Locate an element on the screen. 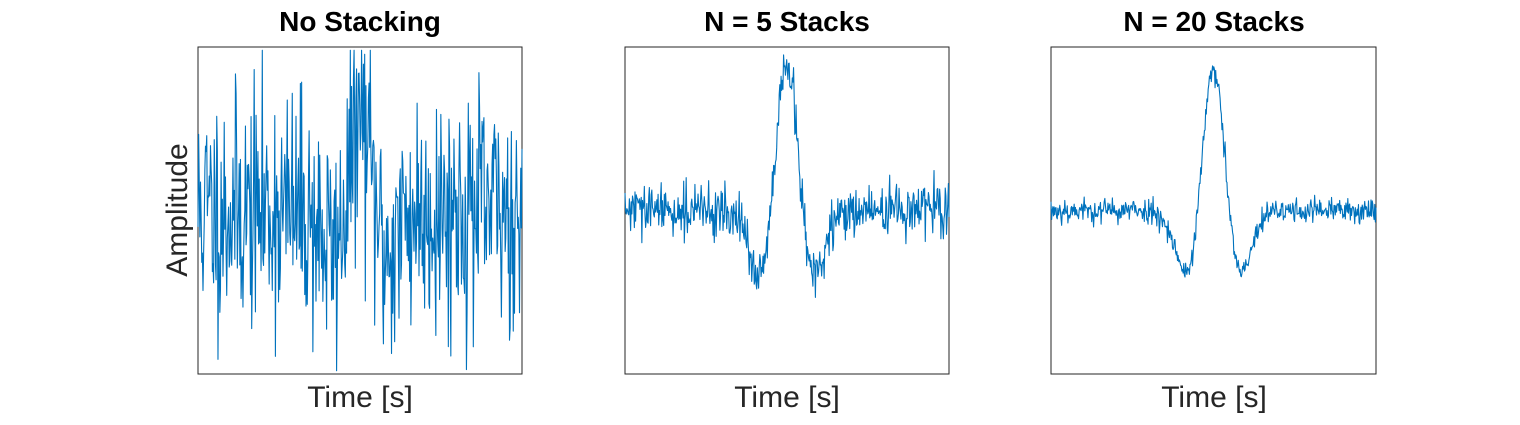 The width and height of the screenshot is (1520, 425). y-axis-label: Amplitude is located at coordinates (177, 209).